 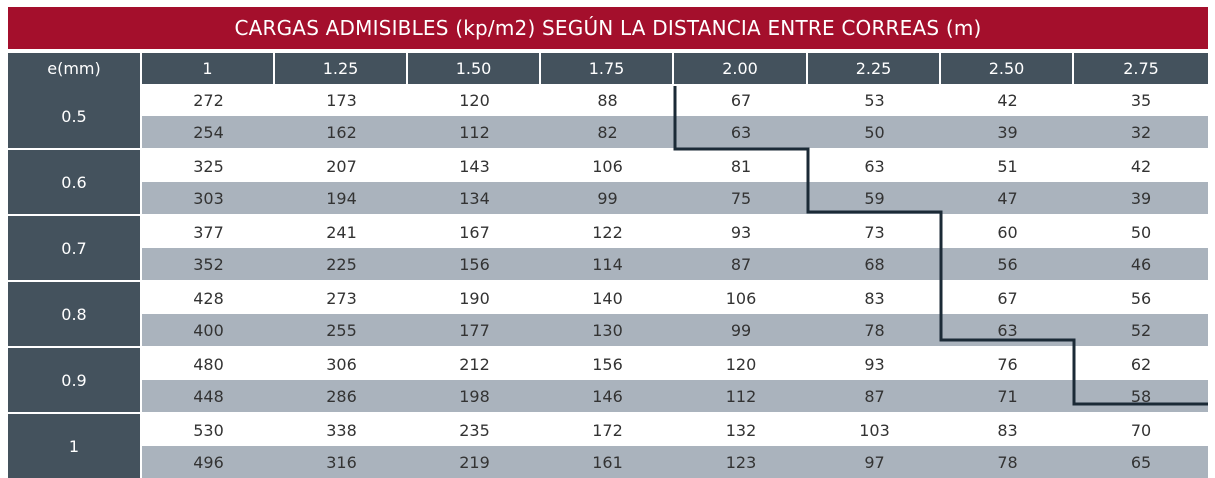 I want to click on load-value-cell: 212, so click(x=474, y=363).